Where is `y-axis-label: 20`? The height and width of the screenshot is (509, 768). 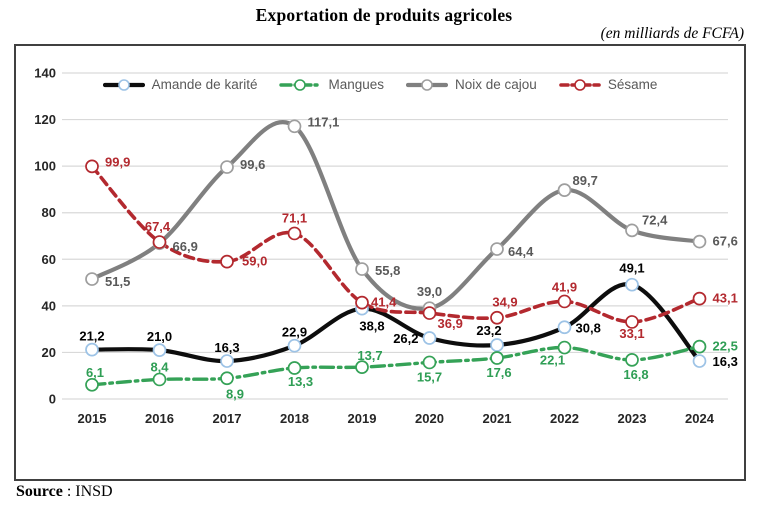
y-axis-label: 20 is located at coordinates (49, 352).